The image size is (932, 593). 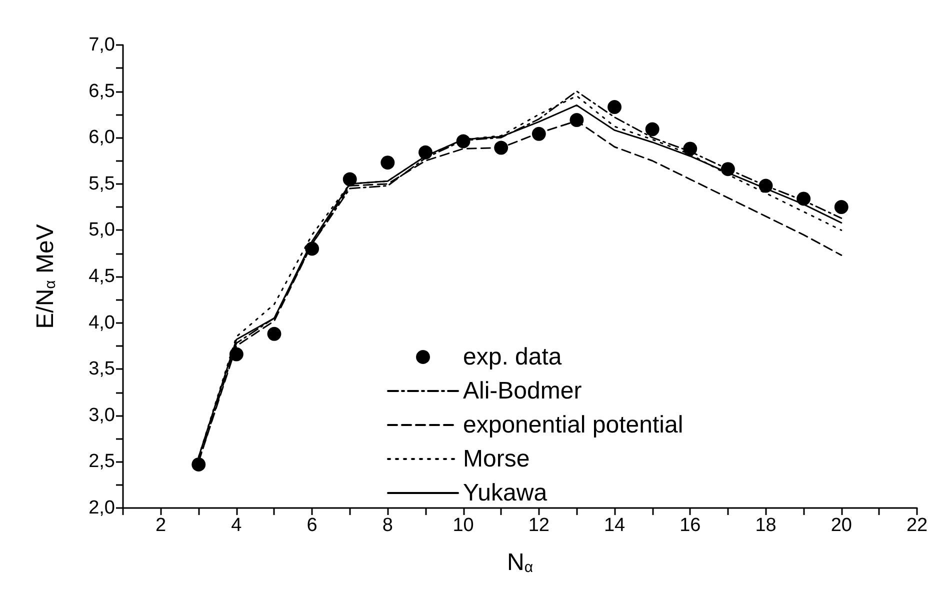 I want to click on y-tick-label: 2,0, so click(x=101, y=508).